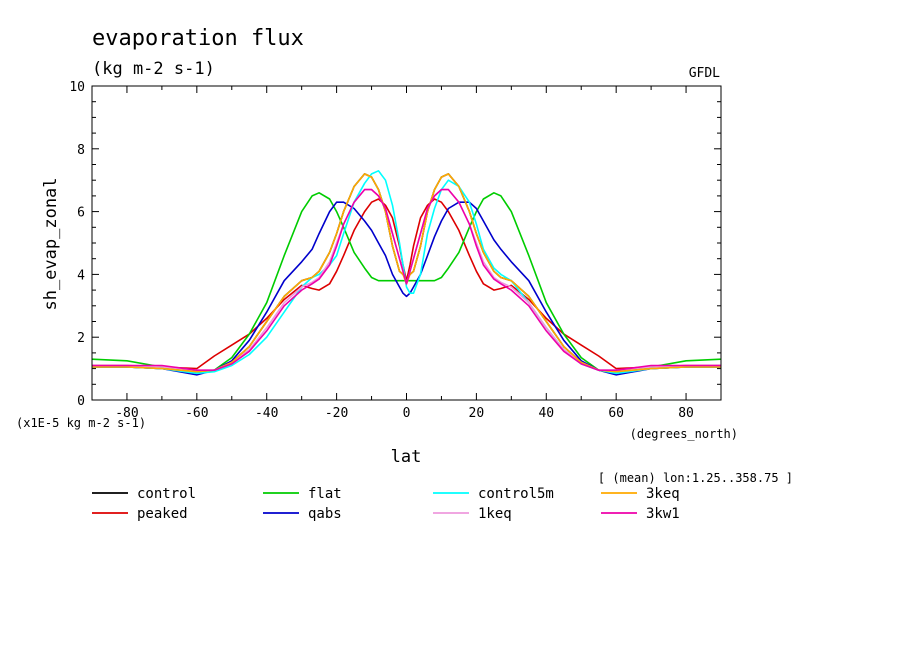 This screenshot has width=904, height=654. Describe the element at coordinates (81, 213) in the screenshot. I see `y-tick-label: 6` at that location.